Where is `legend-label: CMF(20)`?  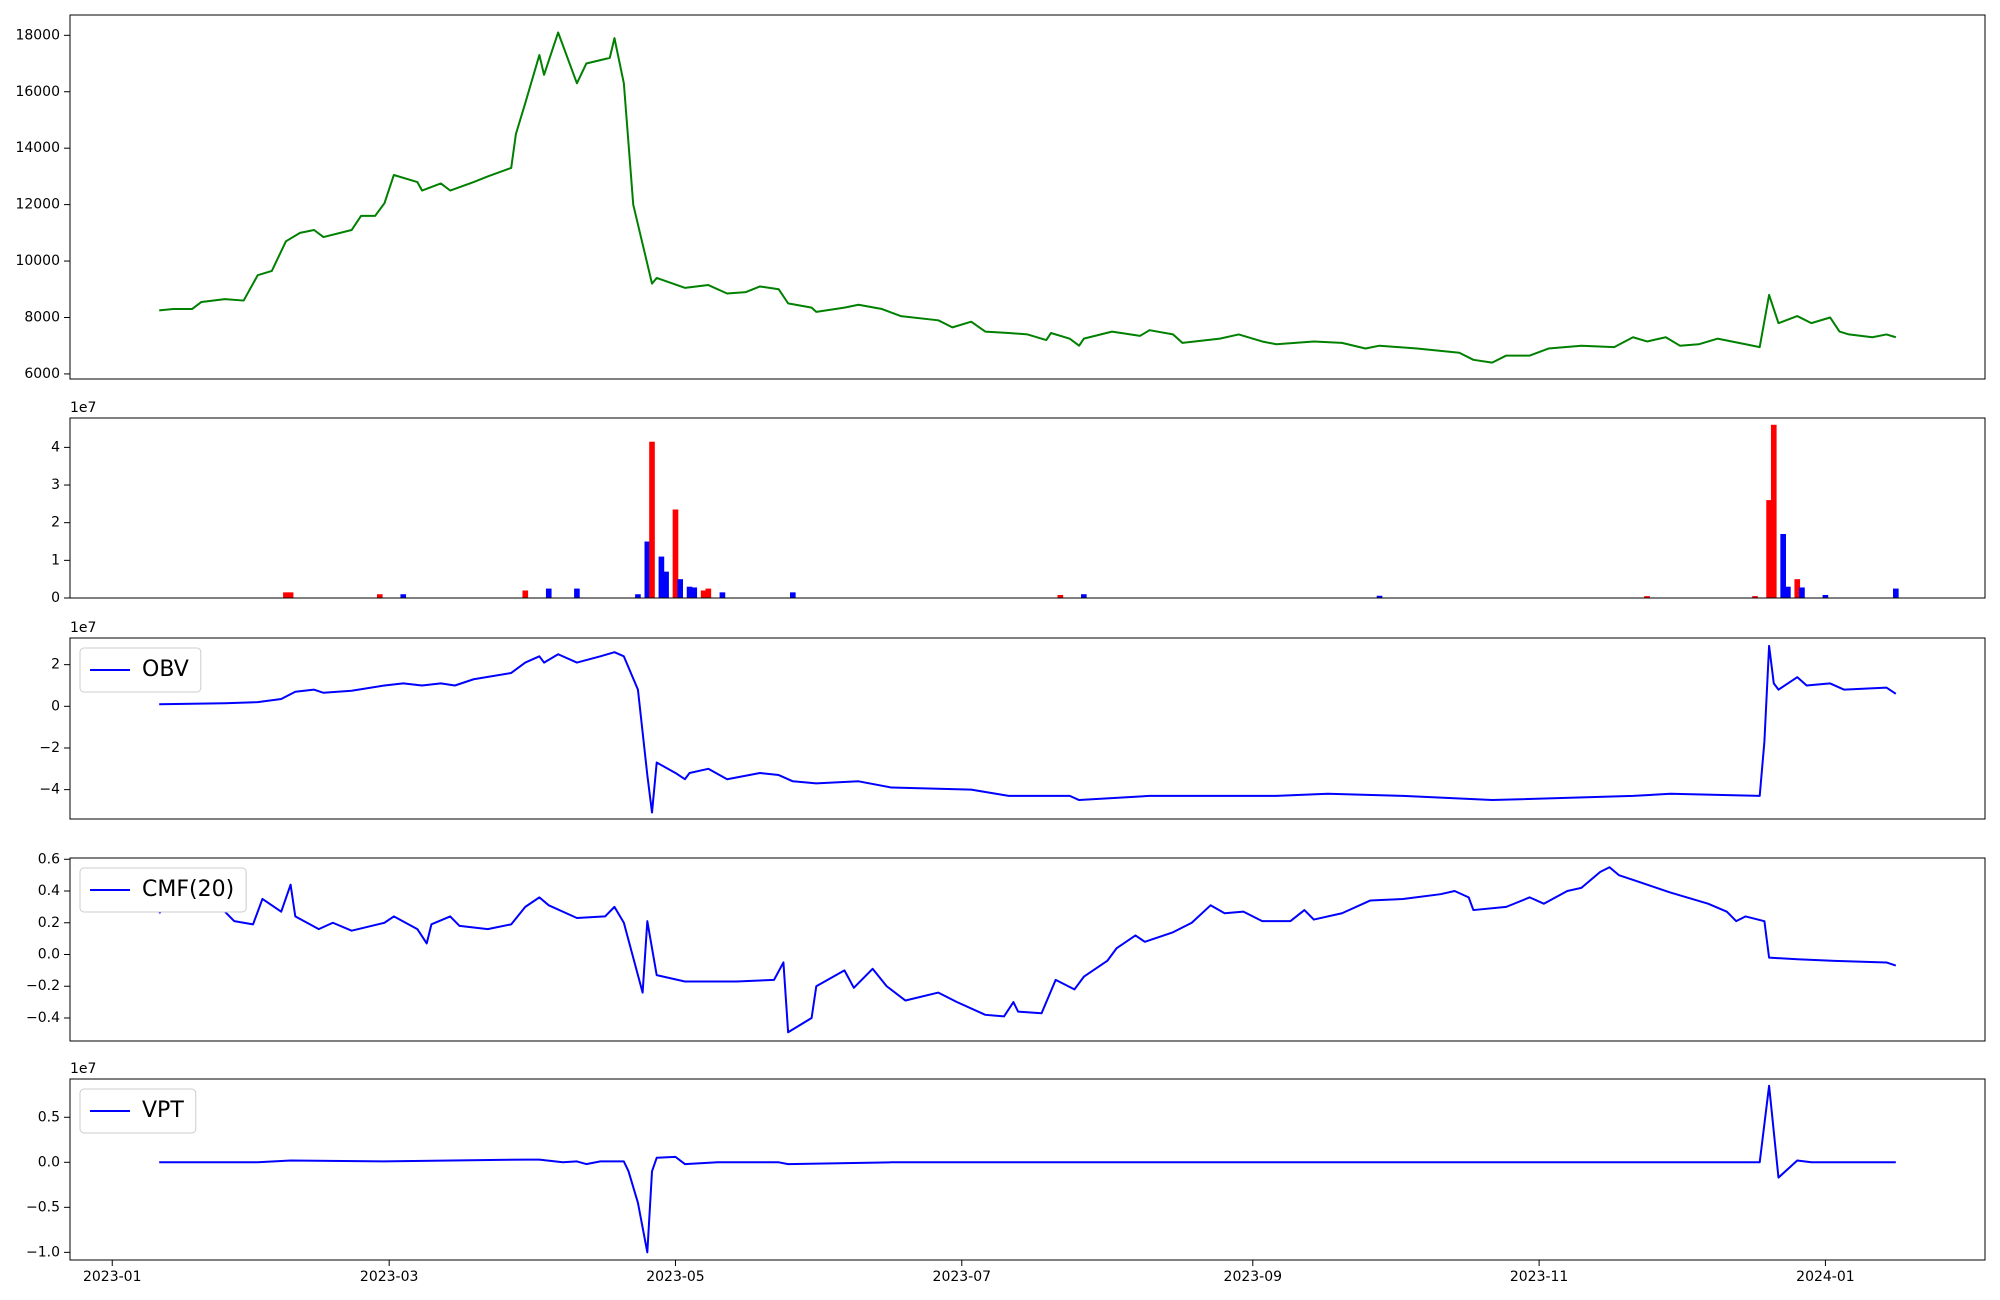
legend-label: CMF(20) is located at coordinates (188, 889).